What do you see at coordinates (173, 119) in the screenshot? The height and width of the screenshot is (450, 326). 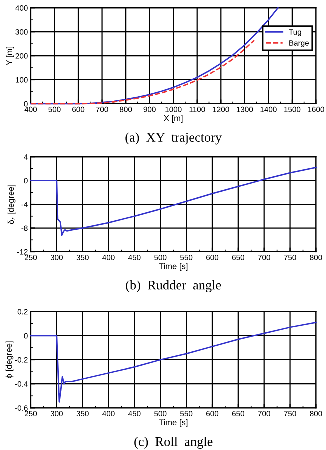 I see `x-axis-title: X [m]` at bounding box center [173, 119].